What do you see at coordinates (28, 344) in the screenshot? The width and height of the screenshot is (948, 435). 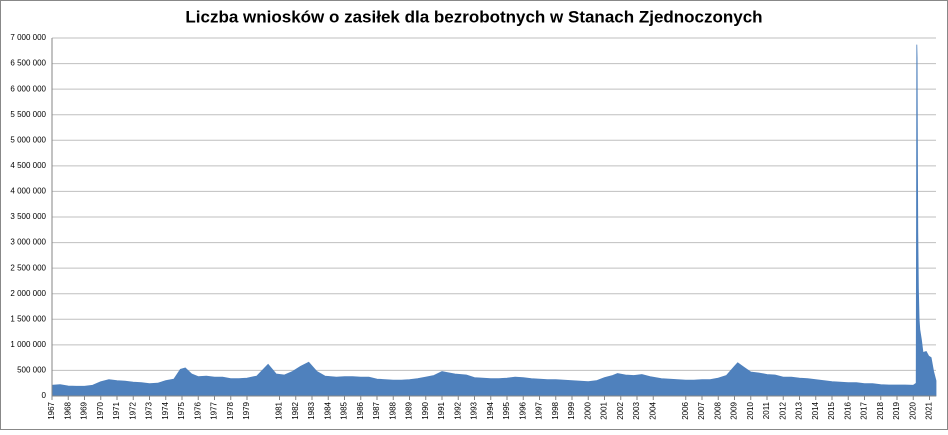 I see `y-tick-label: 1 000 000` at bounding box center [28, 344].